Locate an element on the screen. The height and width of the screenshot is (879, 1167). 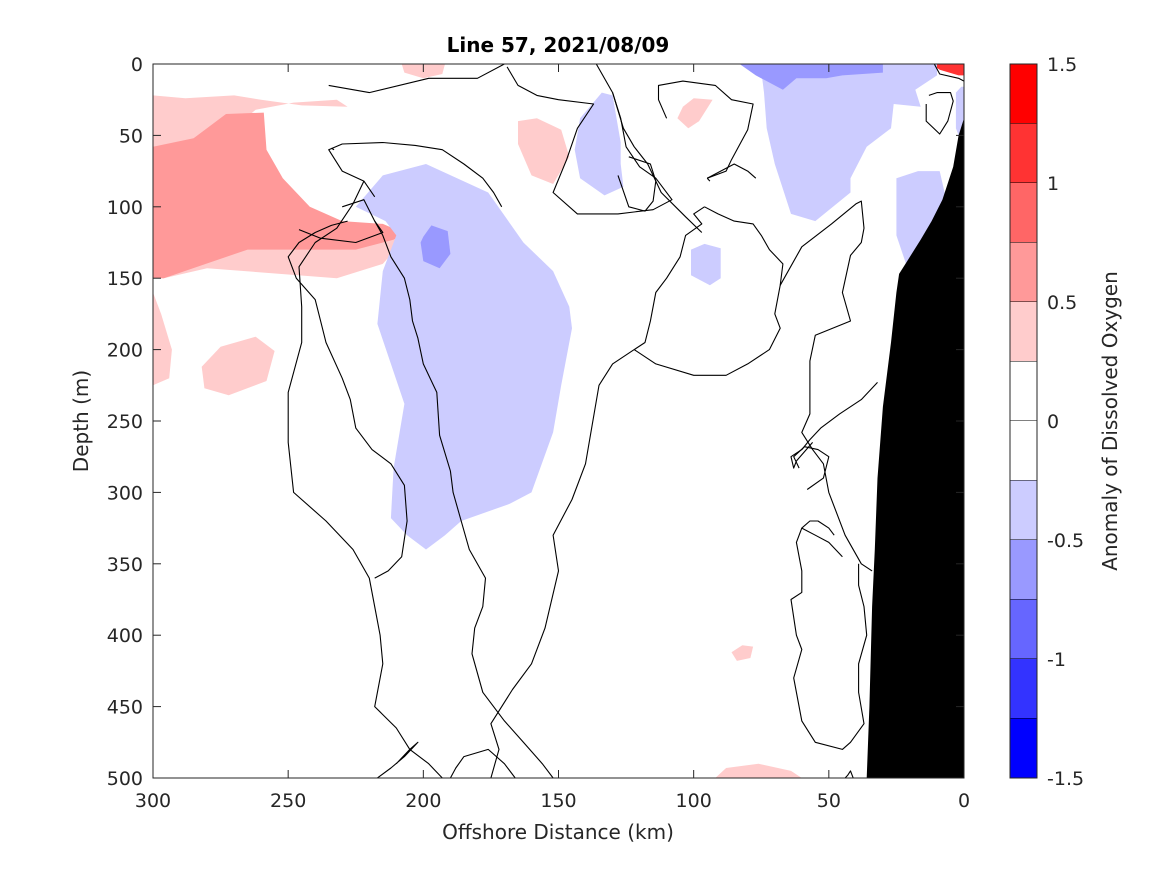
colorbar-tick-label-5: -1 is located at coordinates (1056, 660).